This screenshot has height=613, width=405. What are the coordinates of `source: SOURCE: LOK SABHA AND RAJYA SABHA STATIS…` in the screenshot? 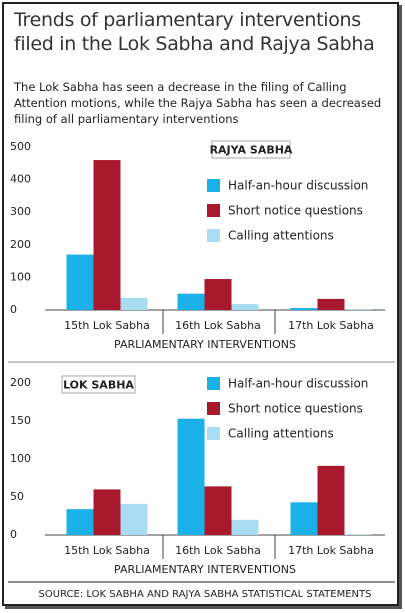 It's located at (205, 594).